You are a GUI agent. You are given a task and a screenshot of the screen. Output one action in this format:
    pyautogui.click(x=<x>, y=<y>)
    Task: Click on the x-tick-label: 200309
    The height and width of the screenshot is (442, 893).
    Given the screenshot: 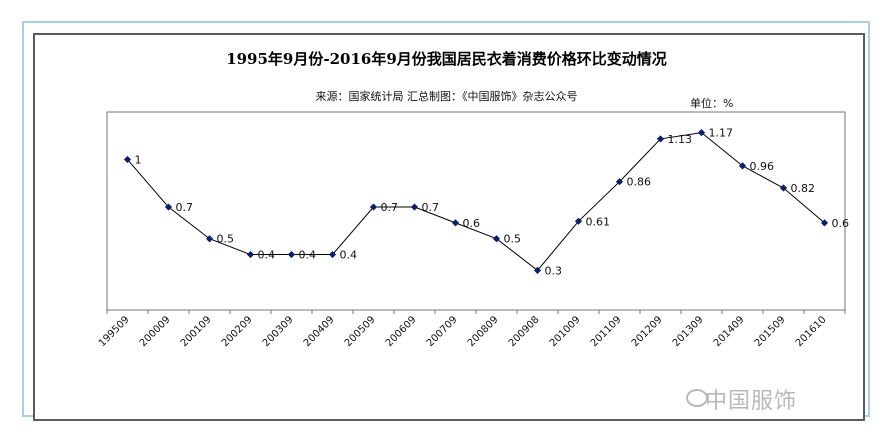 What is the action you would take?
    pyautogui.click(x=278, y=331)
    